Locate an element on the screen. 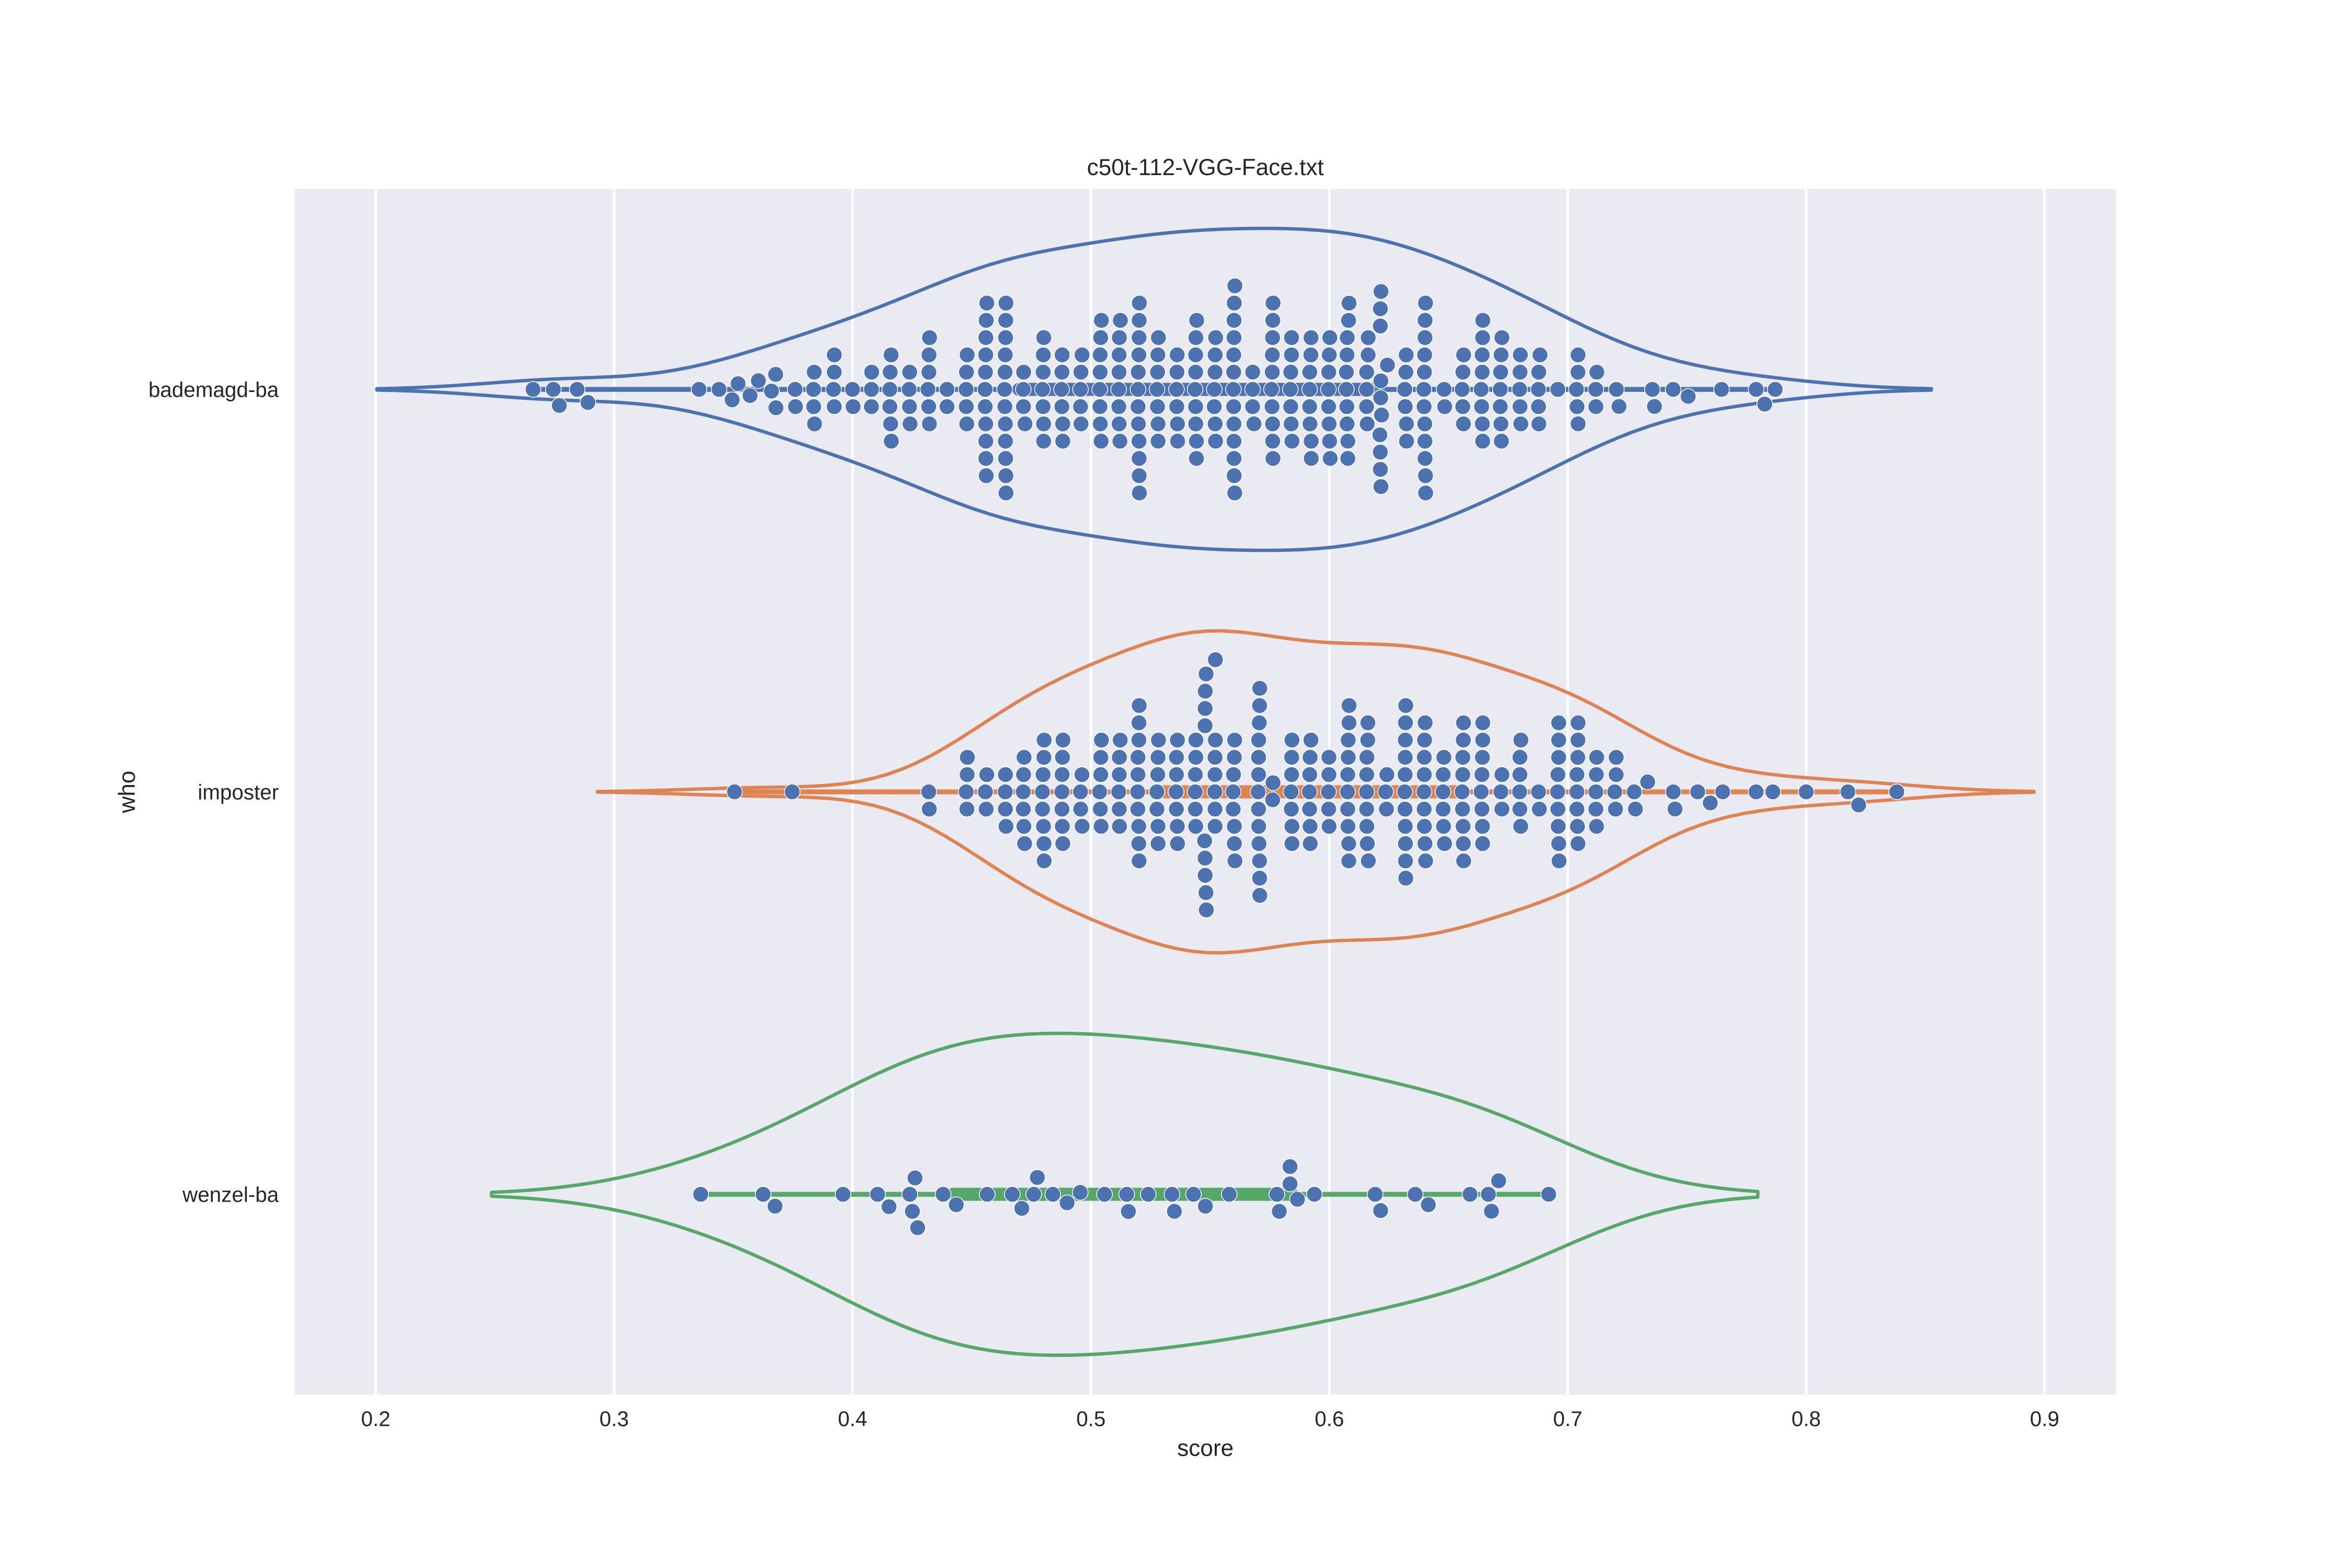  svg-text: 0.9 is located at coordinates (2044, 1418).